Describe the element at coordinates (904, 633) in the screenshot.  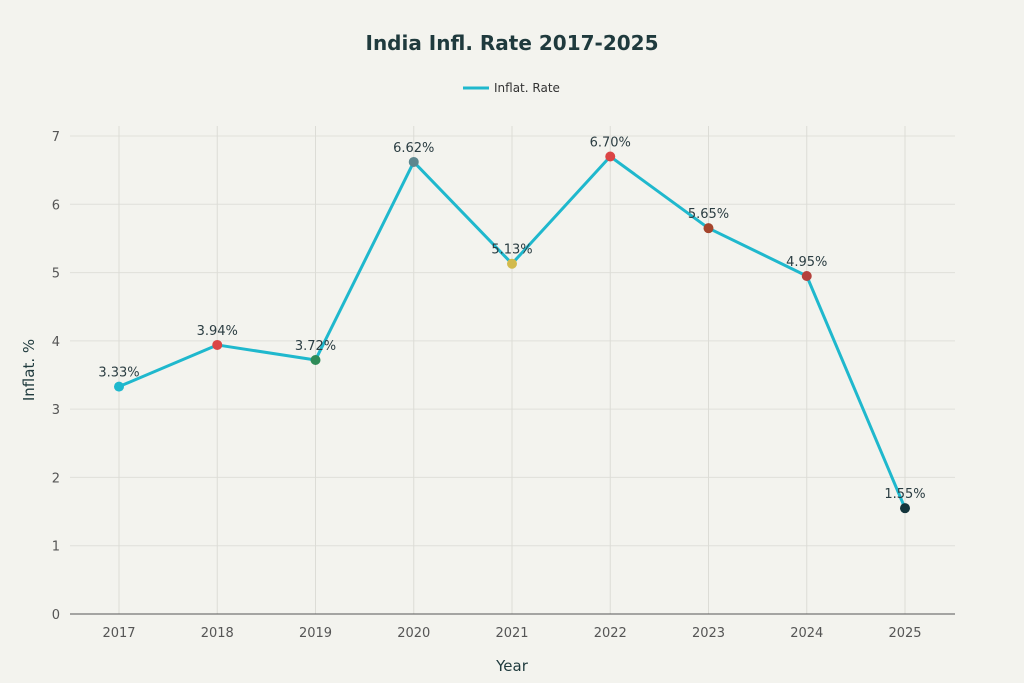
I see `x-tick-label: 2025` at that location.